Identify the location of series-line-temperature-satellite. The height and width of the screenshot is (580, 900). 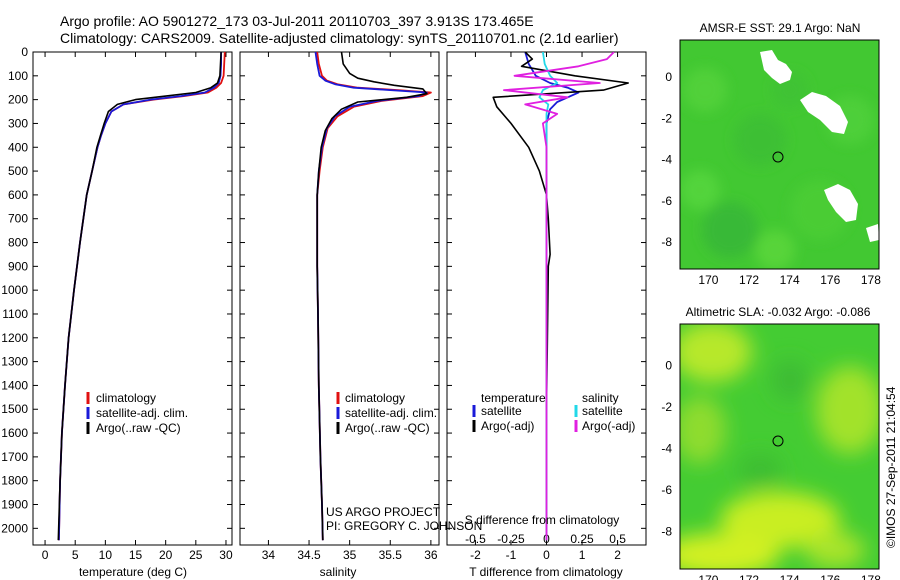
(552, 296).